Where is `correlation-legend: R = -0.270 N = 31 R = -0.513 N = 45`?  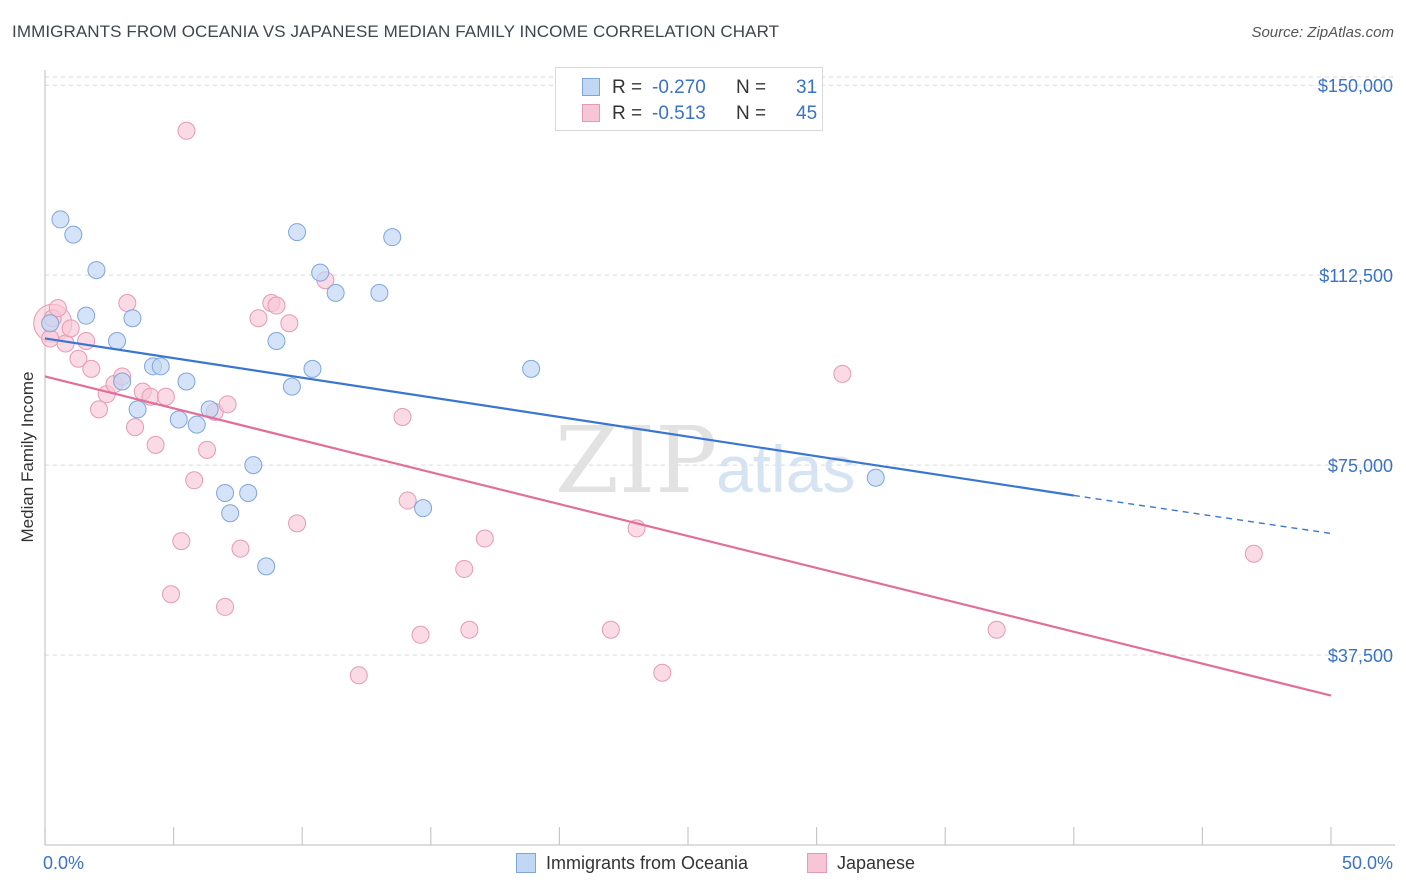
correlation-legend: R = -0.270 N = 31 R = -0.513 N = 45 is located at coordinates (689, 99).